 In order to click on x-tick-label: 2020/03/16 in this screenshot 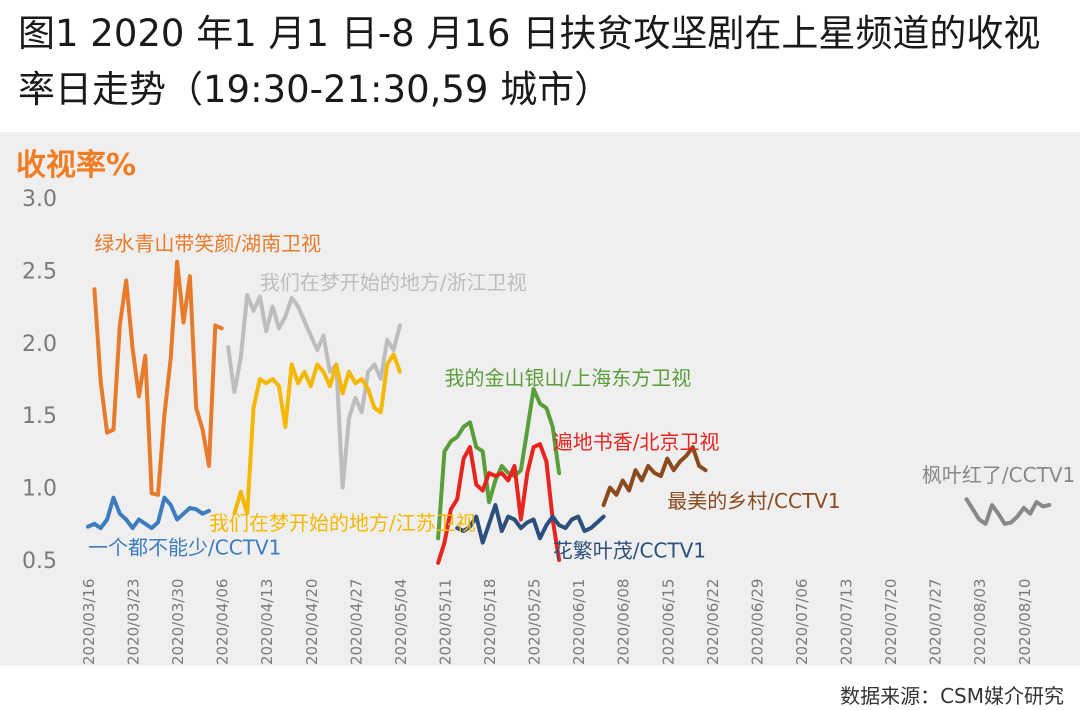, I will do `click(89, 622)`.